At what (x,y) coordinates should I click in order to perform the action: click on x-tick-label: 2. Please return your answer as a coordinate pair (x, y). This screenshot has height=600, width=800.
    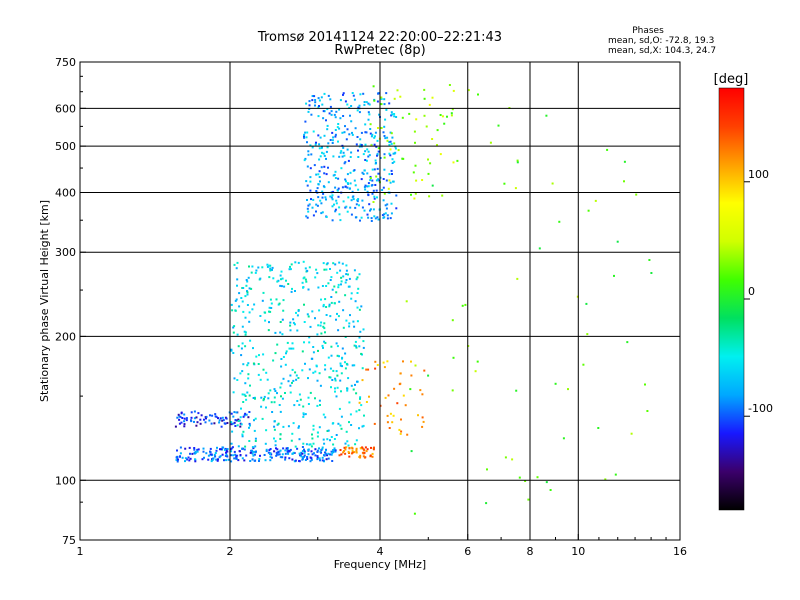
    Looking at the image, I should click on (230, 551).